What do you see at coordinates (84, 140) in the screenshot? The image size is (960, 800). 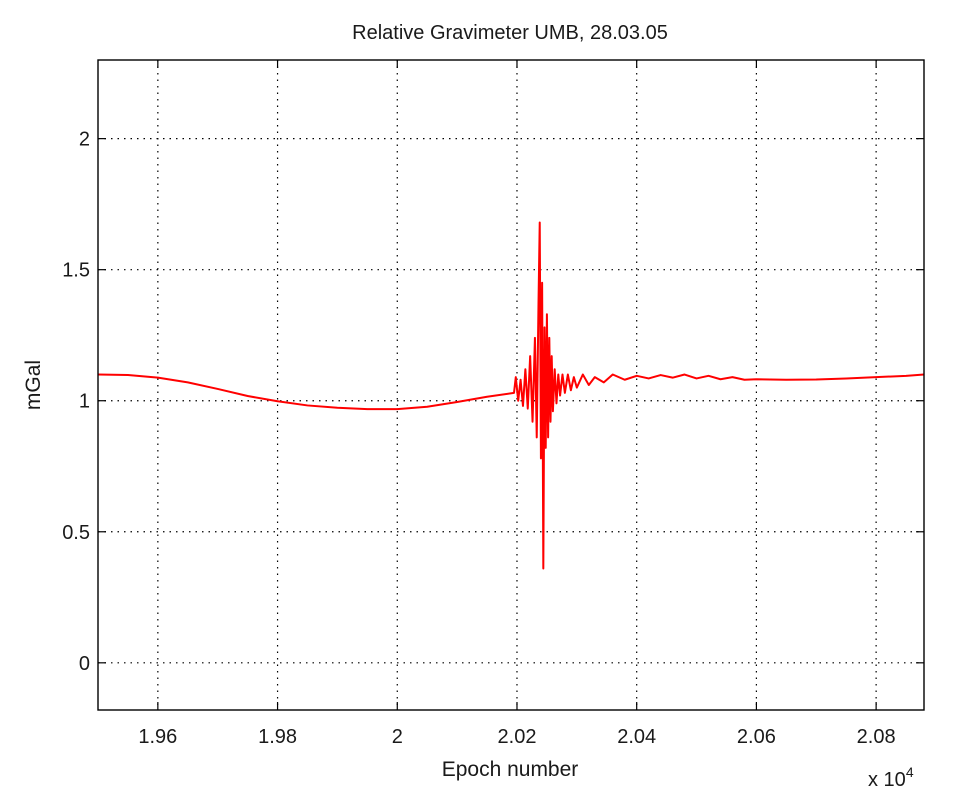 I see `y-tick-label: 2` at bounding box center [84, 140].